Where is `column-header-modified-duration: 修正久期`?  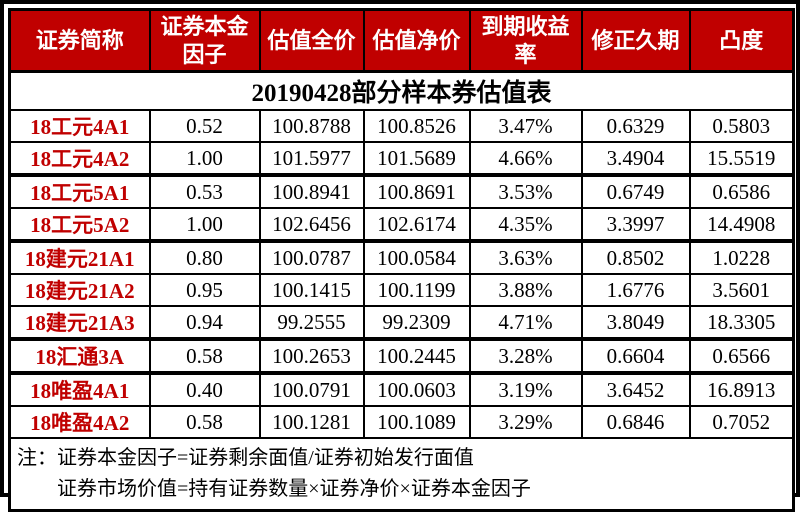 column-header-modified-duration: 修正久期 is located at coordinates (635, 40).